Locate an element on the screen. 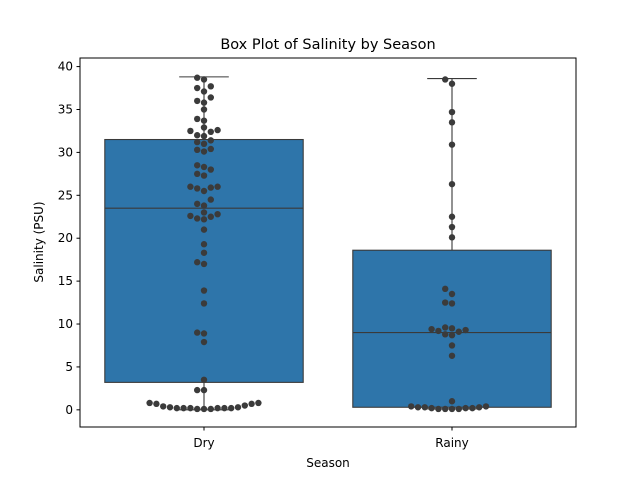  y-tick-label: 10 is located at coordinates (65, 324).